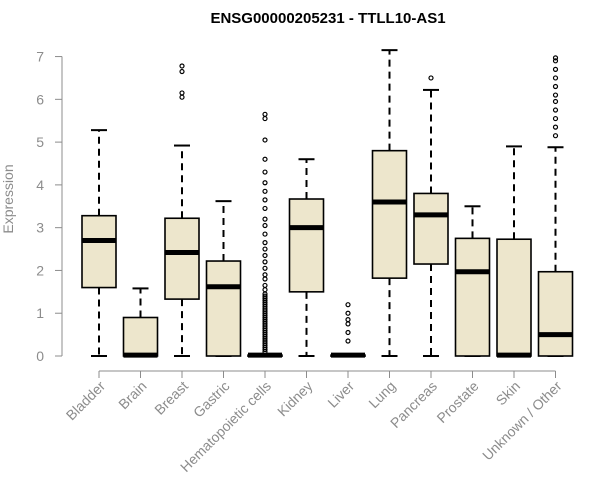  Describe the element at coordinates (40, 185) in the screenshot. I see `y-tick-label: 4` at that location.